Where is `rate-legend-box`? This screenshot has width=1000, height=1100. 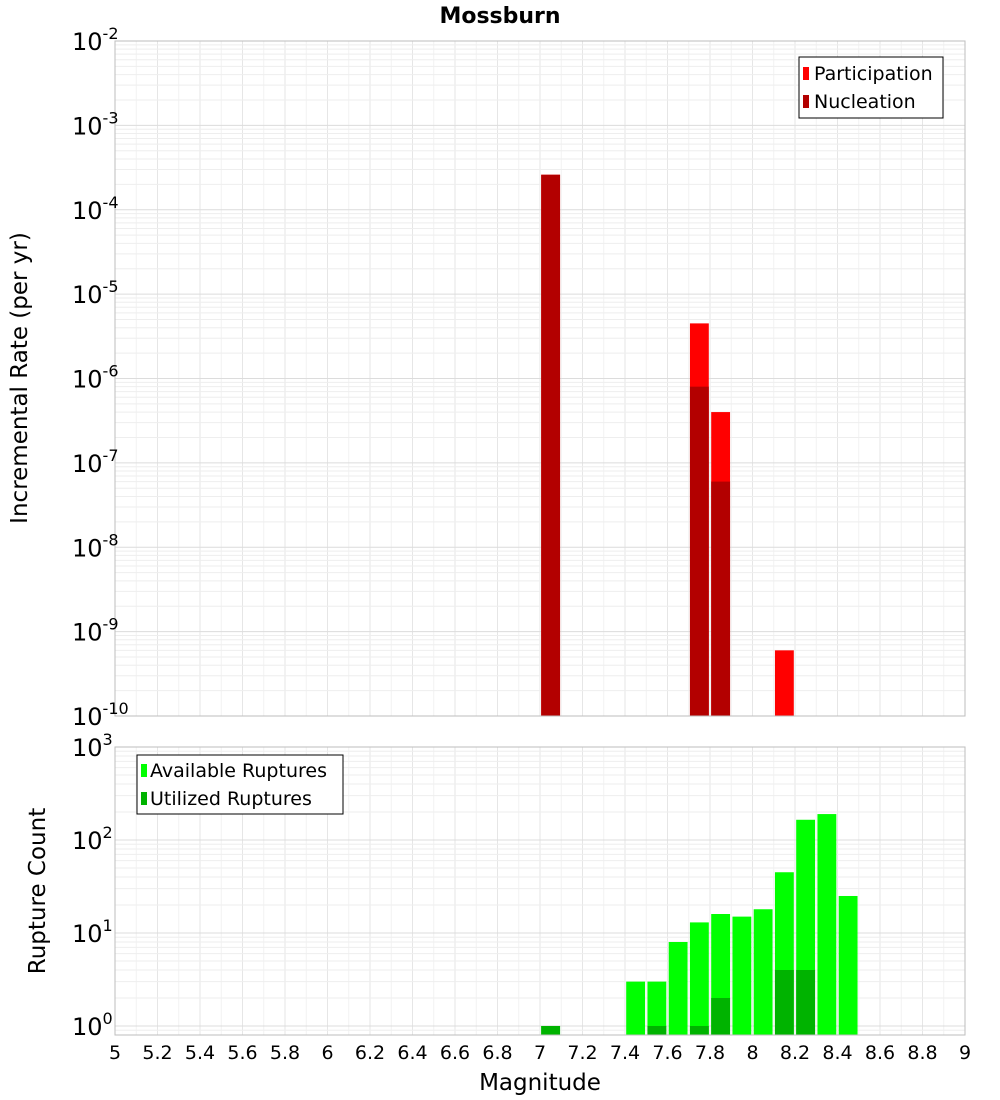 rate-legend-box is located at coordinates (871, 87).